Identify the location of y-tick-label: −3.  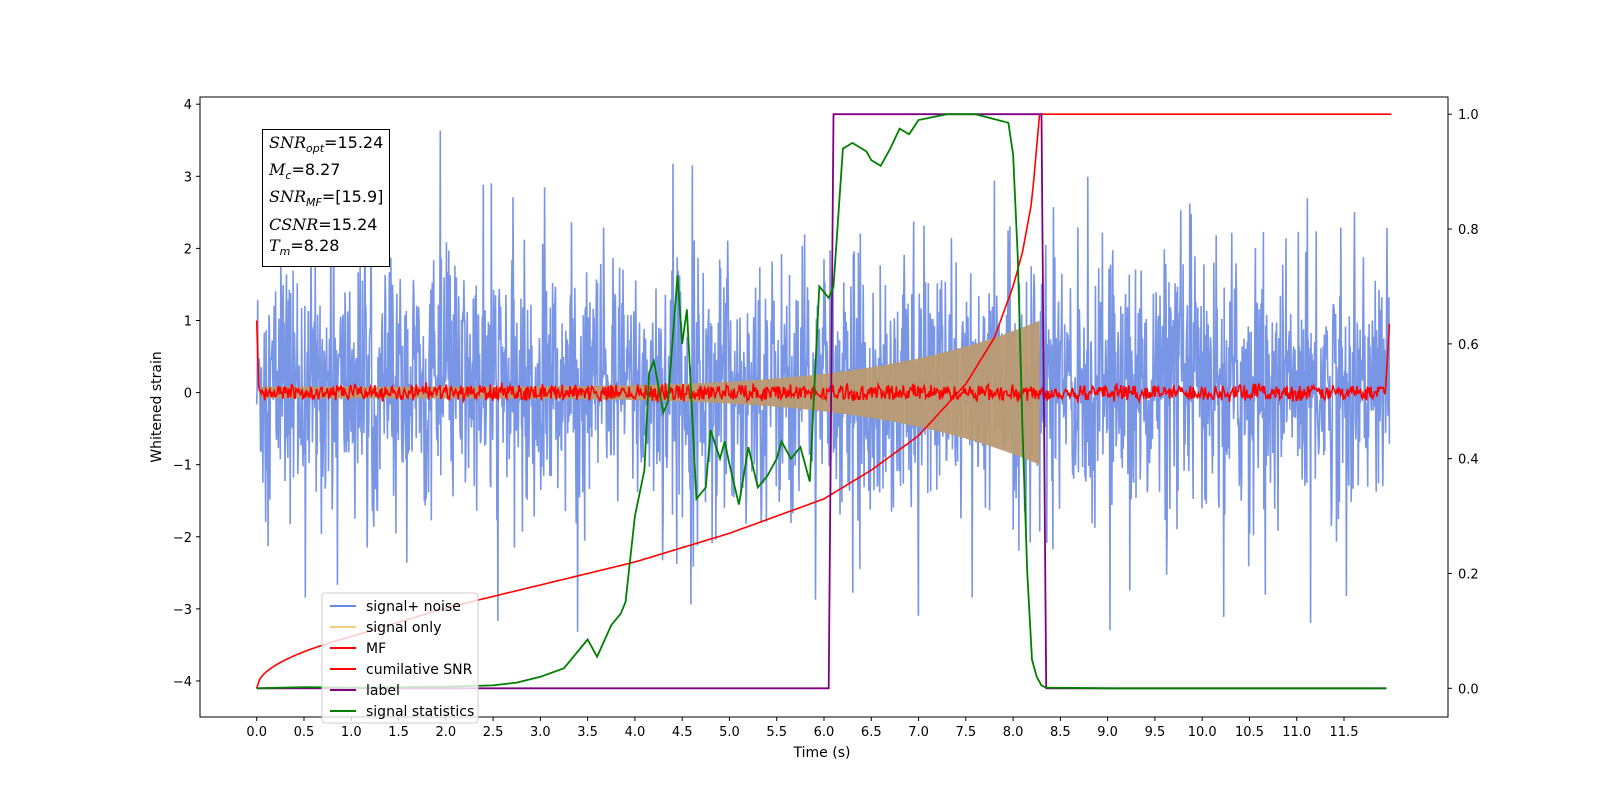
(182, 610).